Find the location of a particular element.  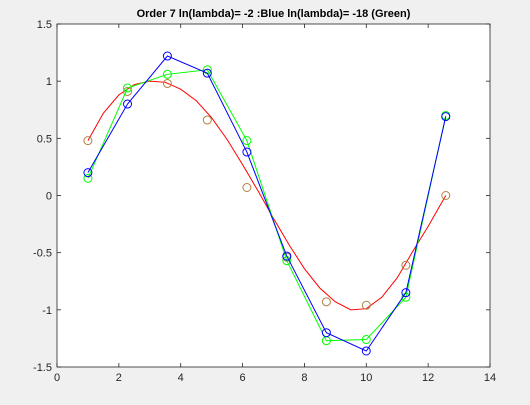

y-tick-label: -0.5 is located at coordinates (42, 254).